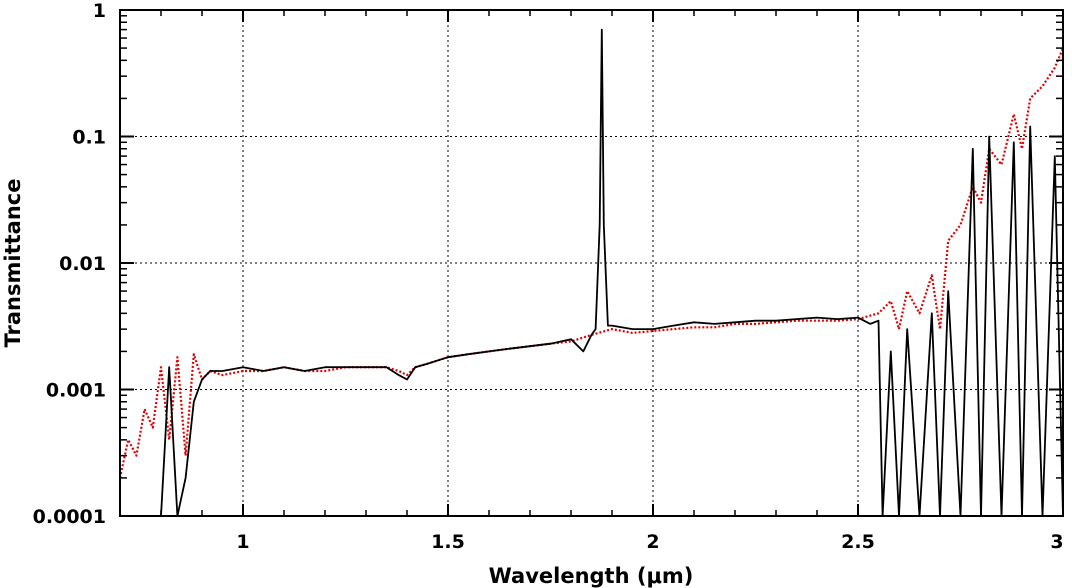 This screenshot has width=1072, height=588. I want to click on y-tick-labels: 0.0001 0.001 0.01 0.1 1, so click(69, 264).